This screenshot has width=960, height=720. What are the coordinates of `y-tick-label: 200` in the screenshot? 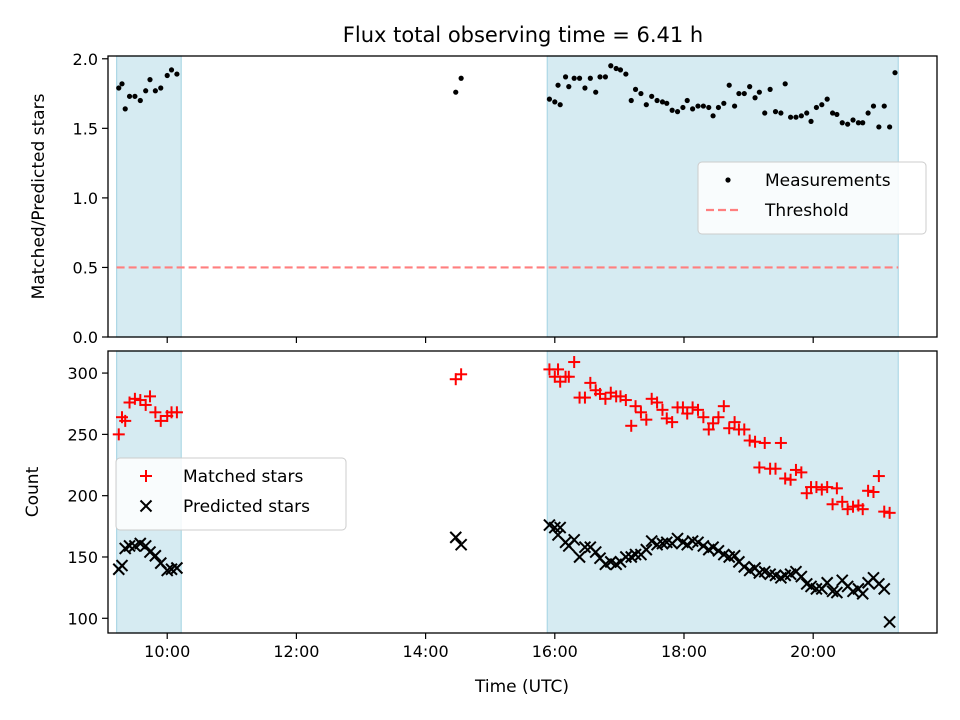 It's located at (82, 496).